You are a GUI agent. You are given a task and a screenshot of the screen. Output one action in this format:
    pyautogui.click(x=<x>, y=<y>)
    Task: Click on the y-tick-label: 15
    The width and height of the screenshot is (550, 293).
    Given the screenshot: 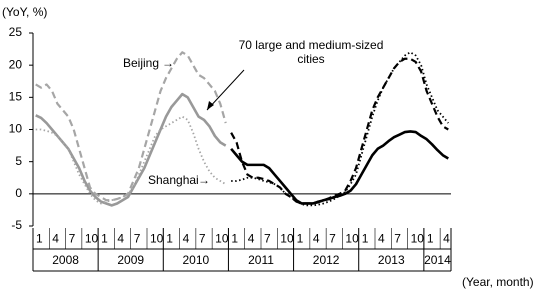 What is the action you would take?
    pyautogui.click(x=16, y=97)
    